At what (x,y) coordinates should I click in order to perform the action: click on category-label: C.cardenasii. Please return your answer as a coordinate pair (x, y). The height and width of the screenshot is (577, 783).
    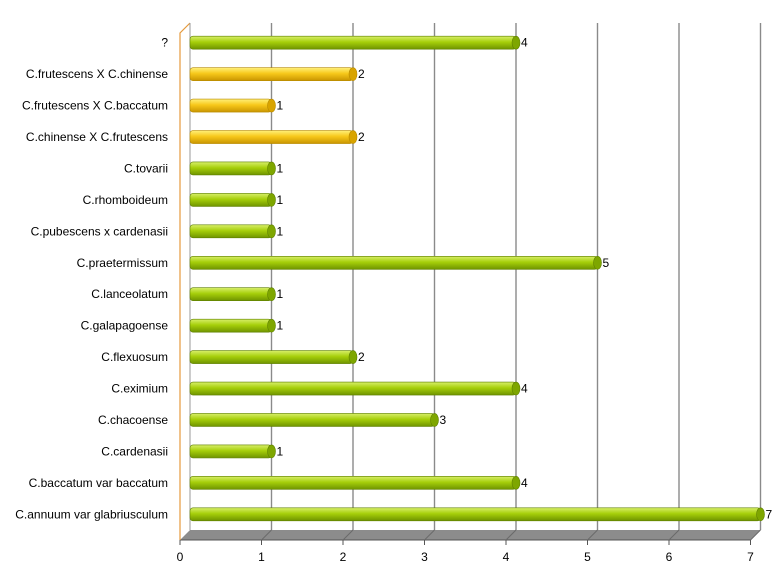
    Looking at the image, I should click on (134, 451).